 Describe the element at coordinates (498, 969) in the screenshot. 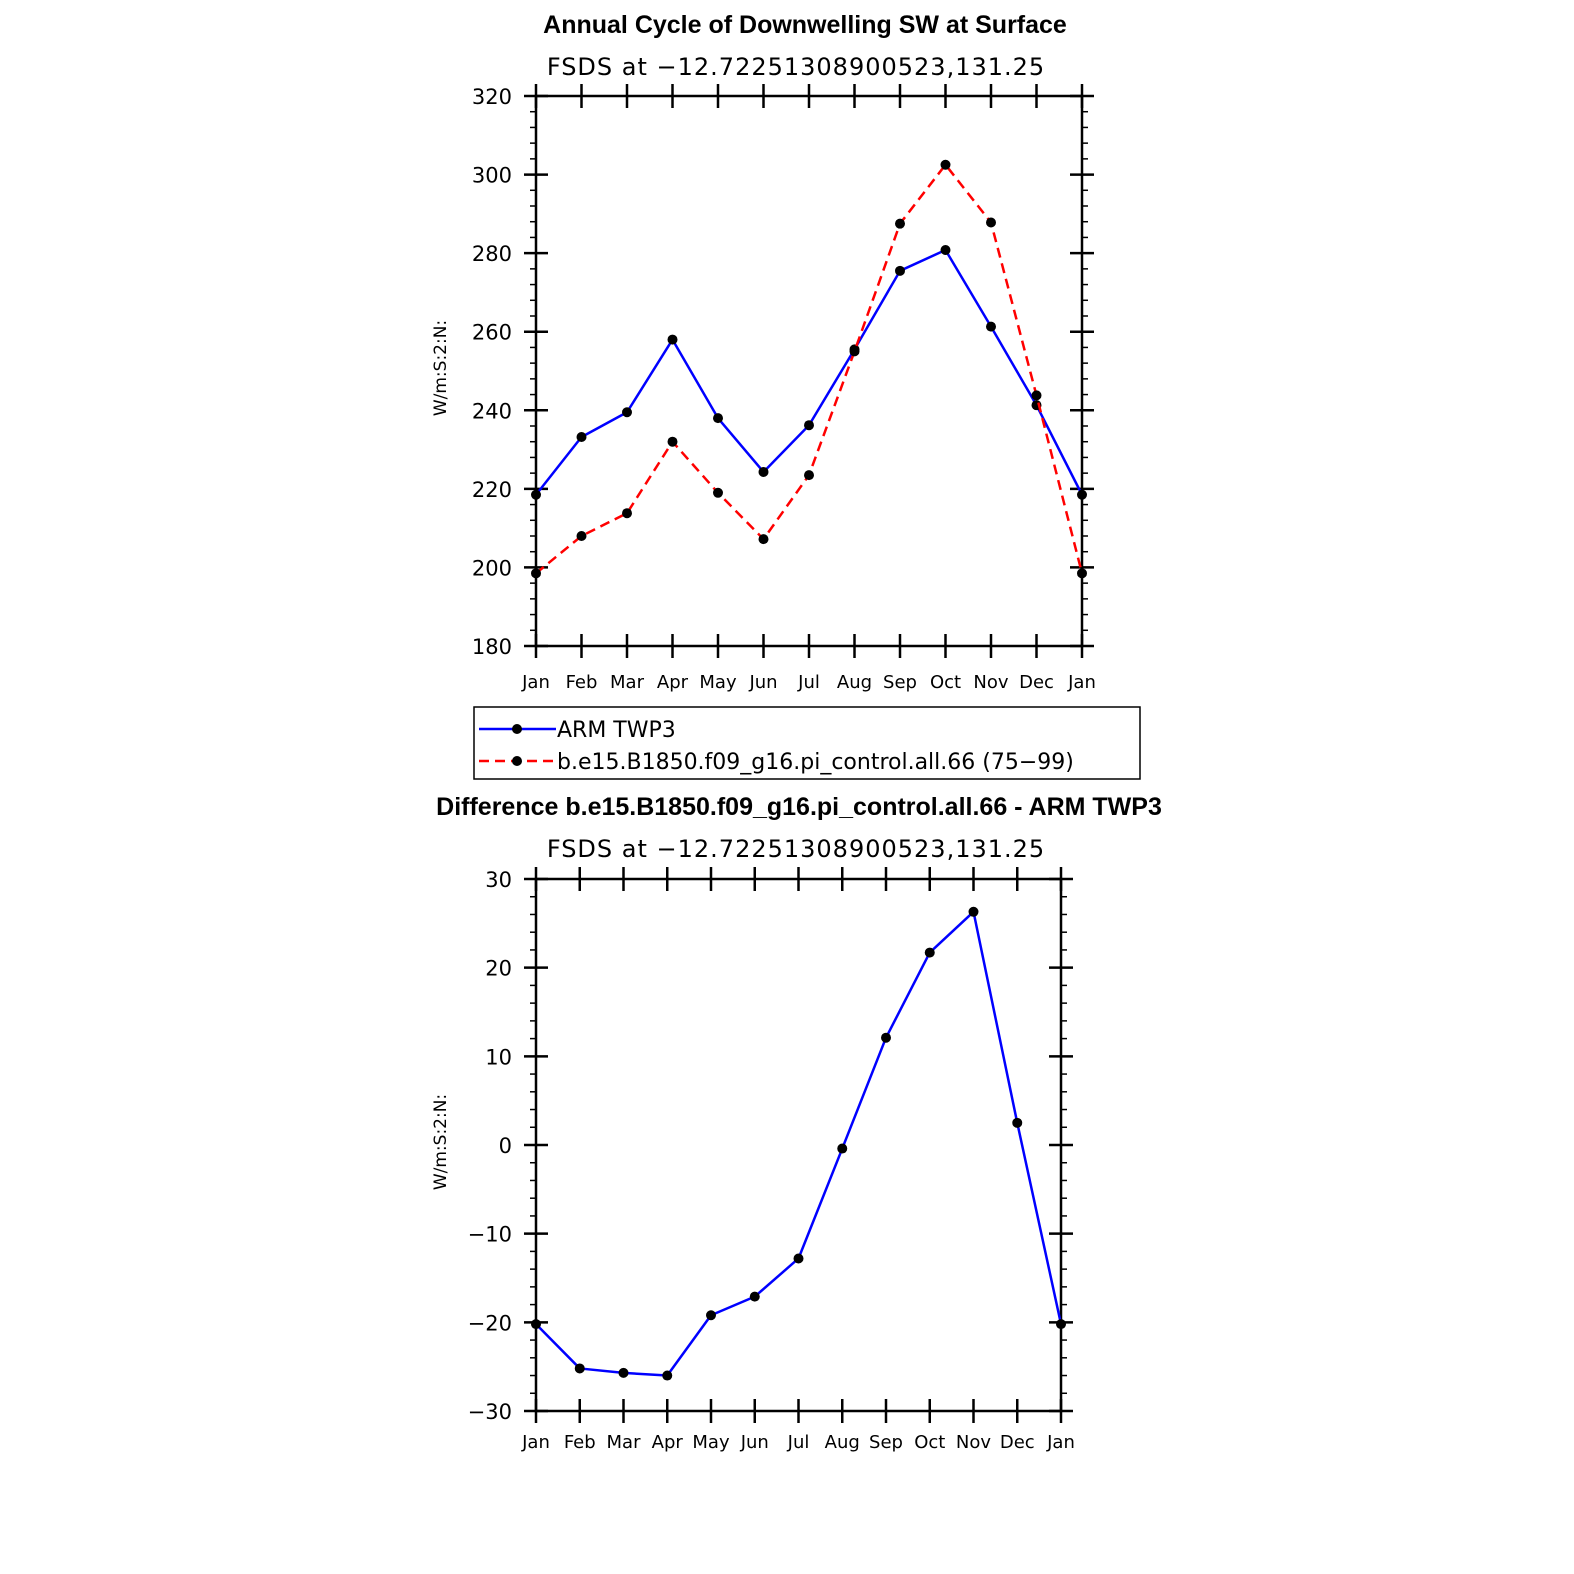

I see `y-tick-label: 20` at that location.